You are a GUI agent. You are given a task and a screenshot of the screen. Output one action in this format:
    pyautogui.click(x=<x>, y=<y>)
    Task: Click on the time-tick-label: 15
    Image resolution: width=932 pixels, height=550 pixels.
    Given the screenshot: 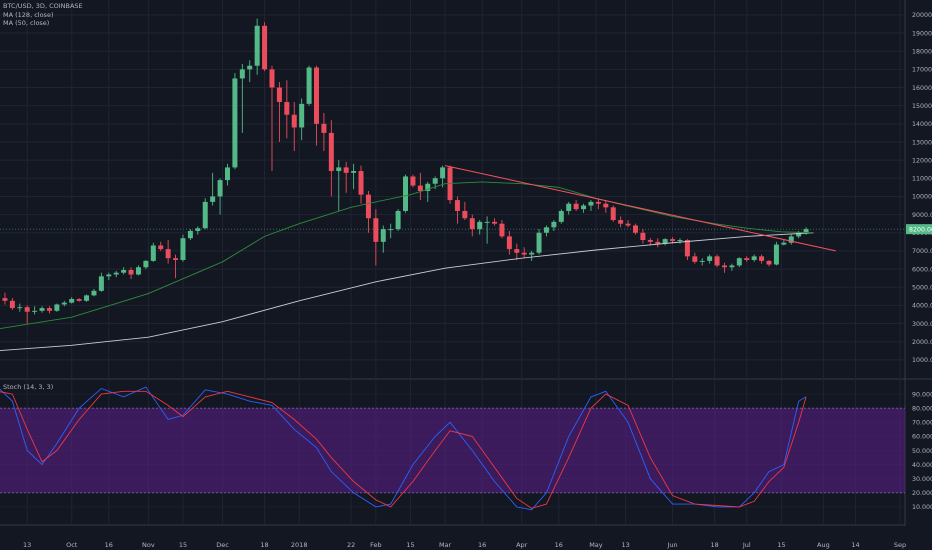 What is the action you would take?
    pyautogui.click(x=183, y=545)
    